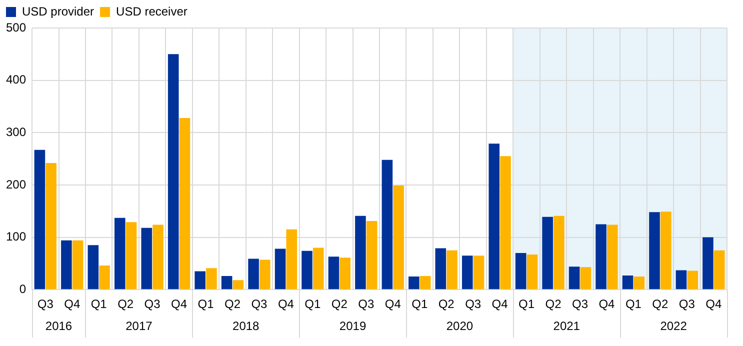 Image resolution: width=743 pixels, height=346 pixels. Describe the element at coordinates (58, 11) in the screenshot. I see `legend-label: USD provider` at that location.